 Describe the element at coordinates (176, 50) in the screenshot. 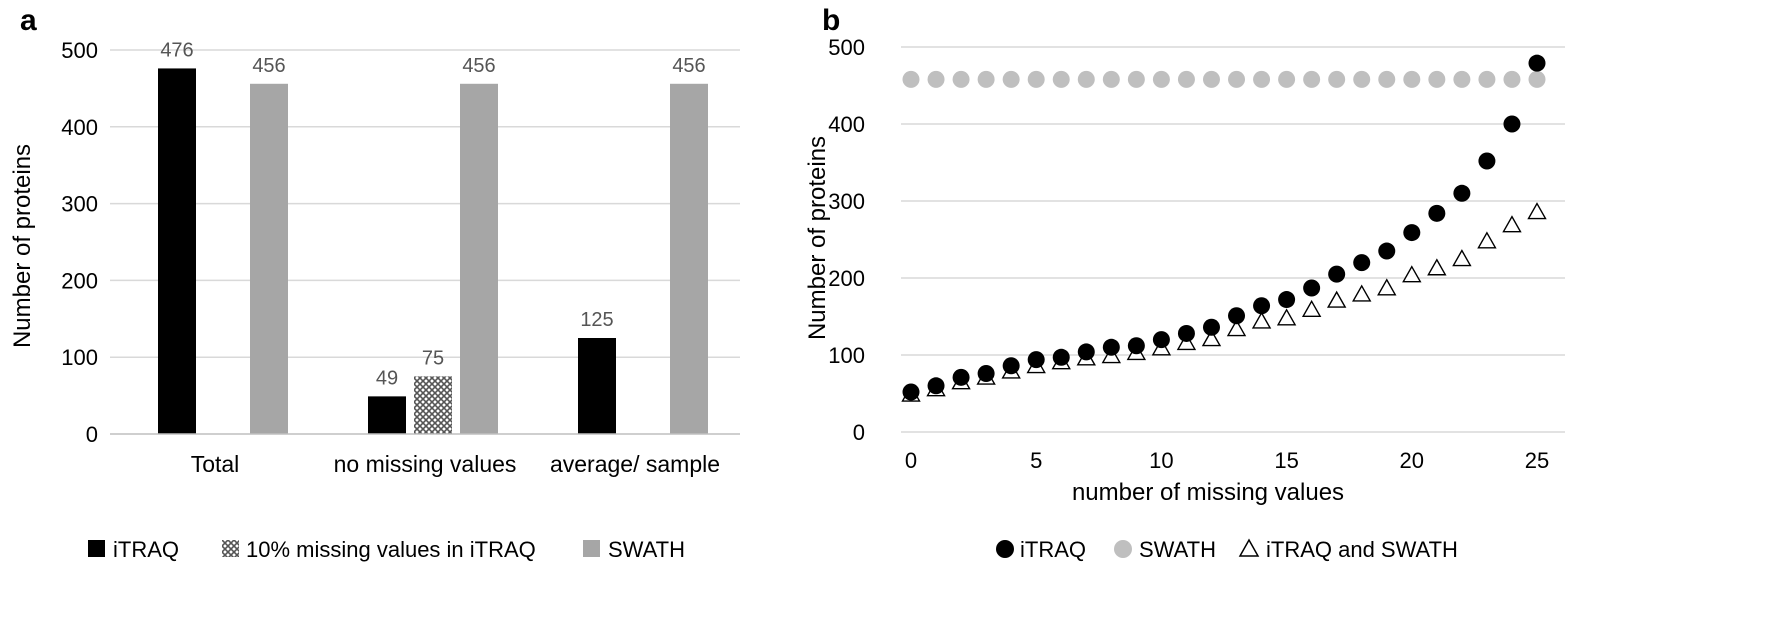

I see `bar-data-label: 476` at that location.